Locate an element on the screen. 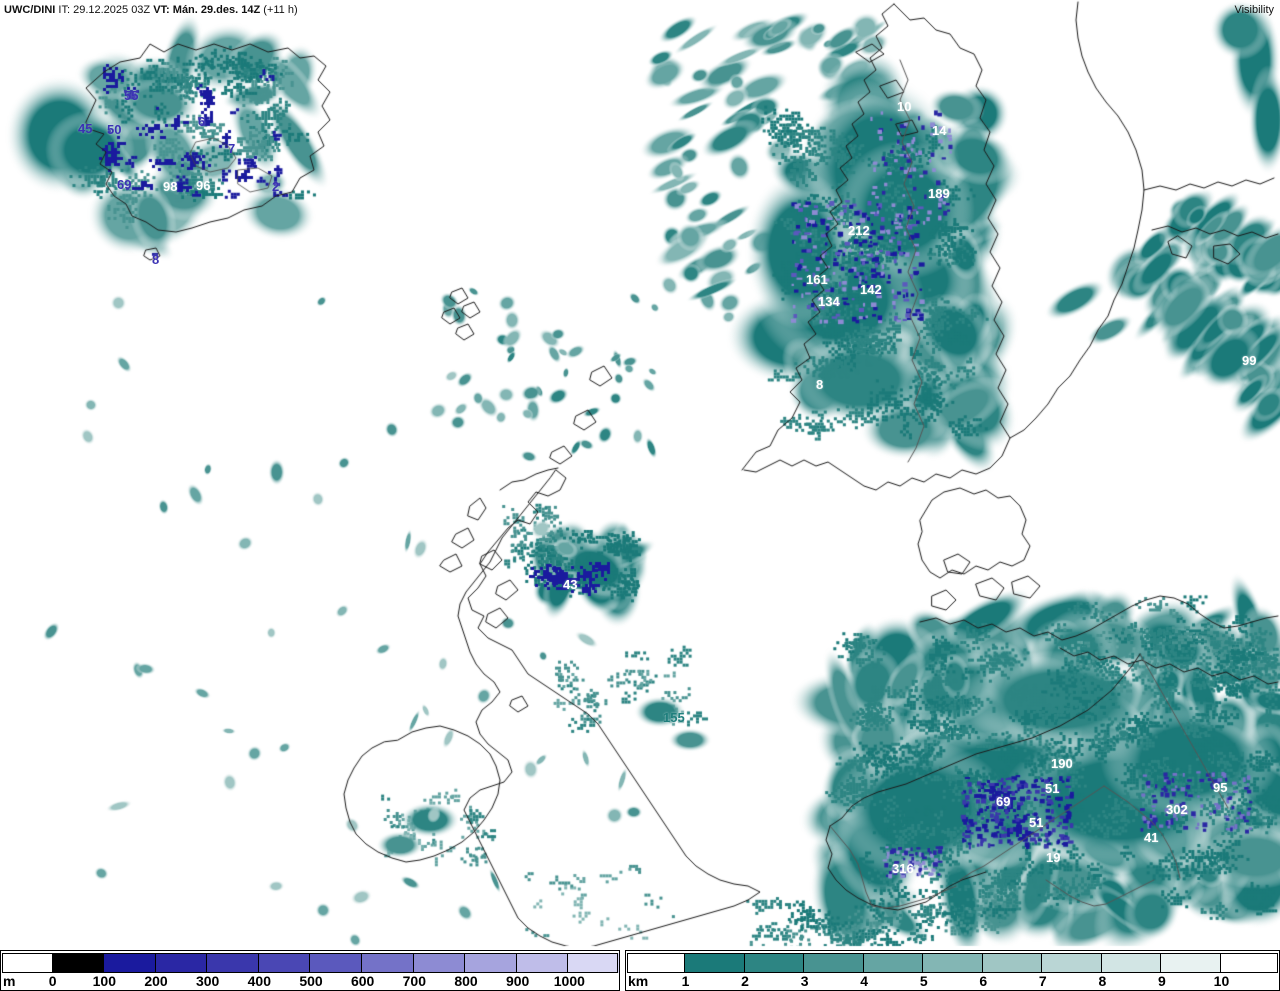 The height and width of the screenshot is (991, 1280). tick-800: 800 is located at coordinates (466, 981).